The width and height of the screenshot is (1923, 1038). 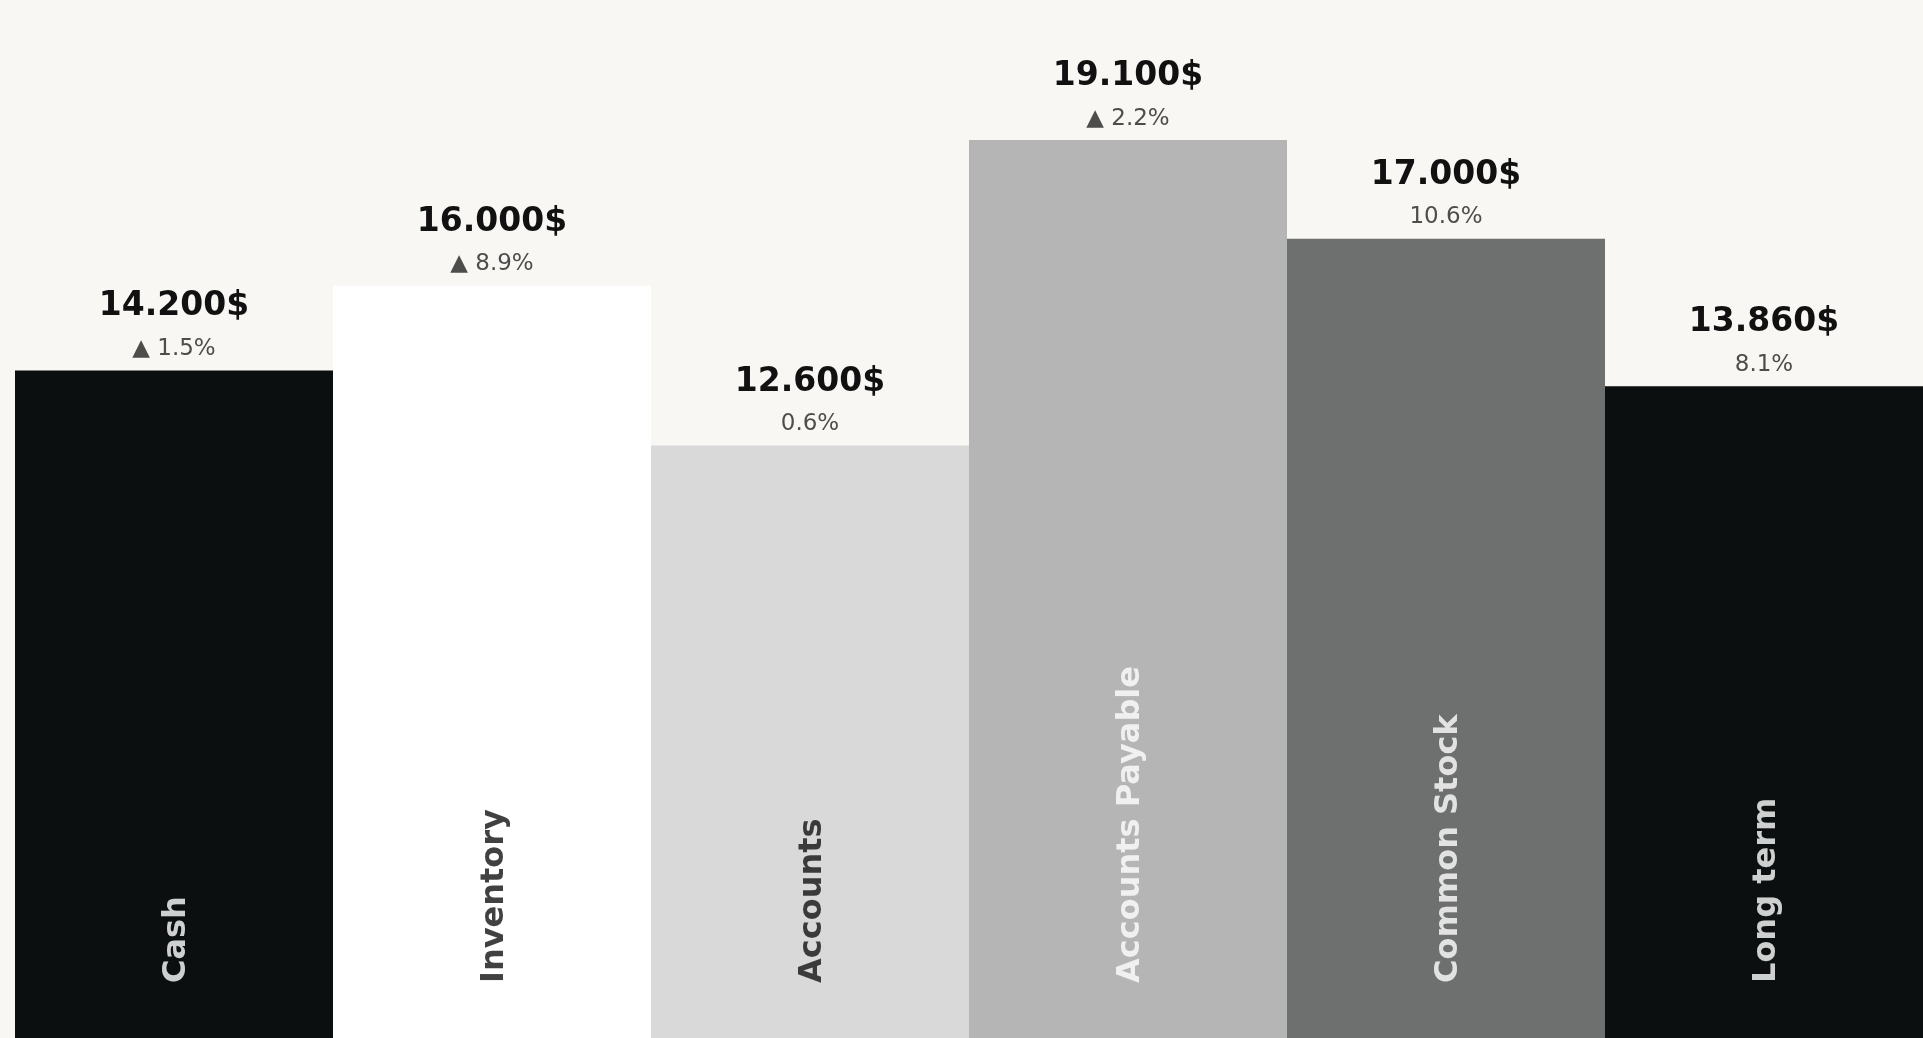 I want to click on data-label: 17.000$, so click(x=1446, y=172).